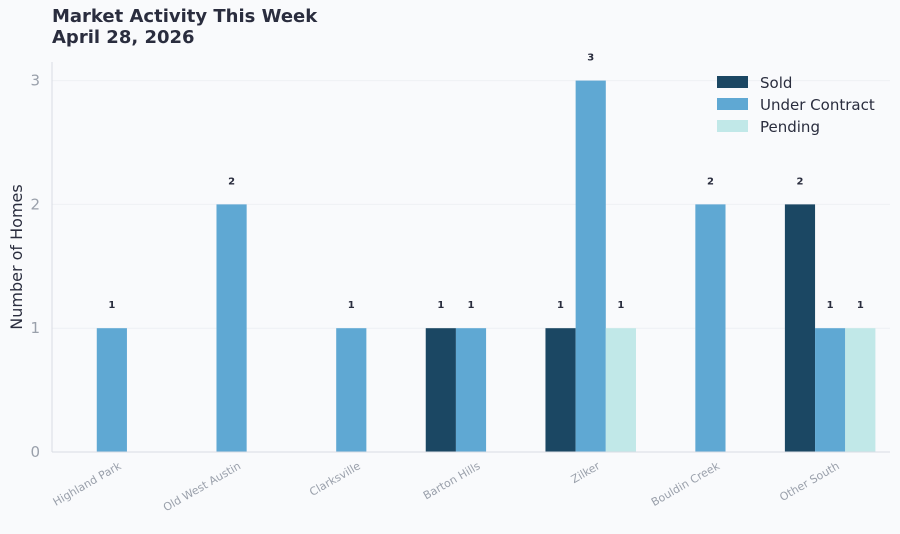  Describe the element at coordinates (185, 16) in the screenshot. I see `chart-title: Market Activity This Week` at that location.